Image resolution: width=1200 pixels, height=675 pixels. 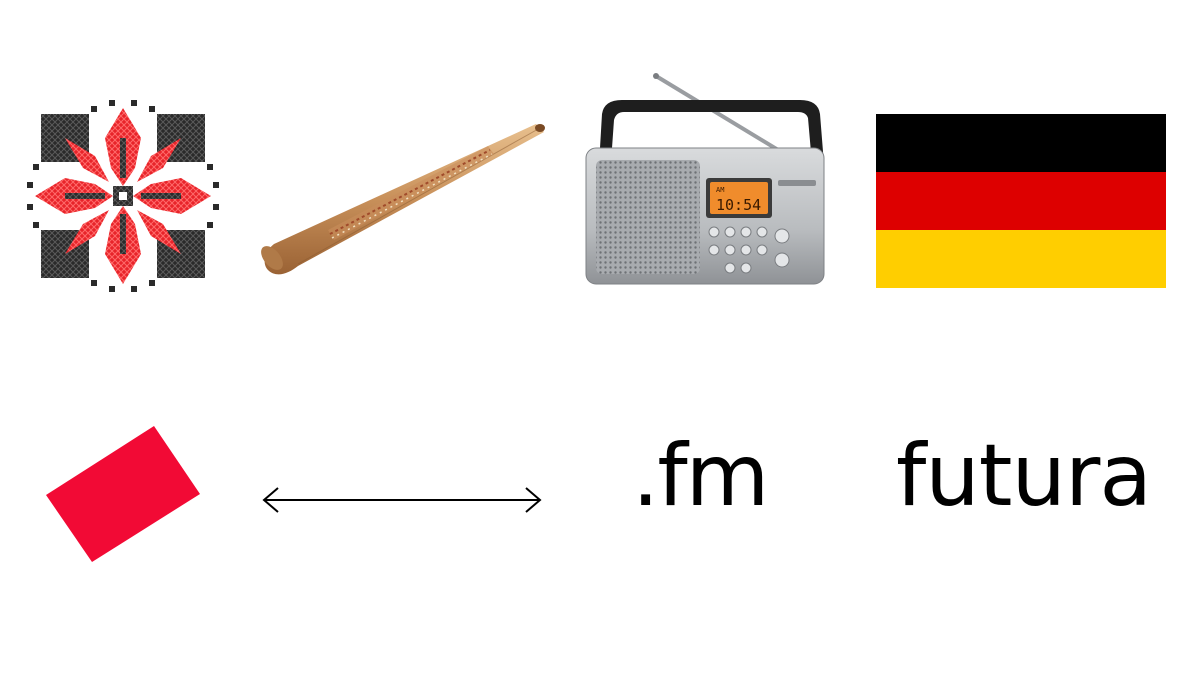 What do you see at coordinates (402, 500) in the screenshot?
I see `double-arrow-icon` at bounding box center [402, 500].